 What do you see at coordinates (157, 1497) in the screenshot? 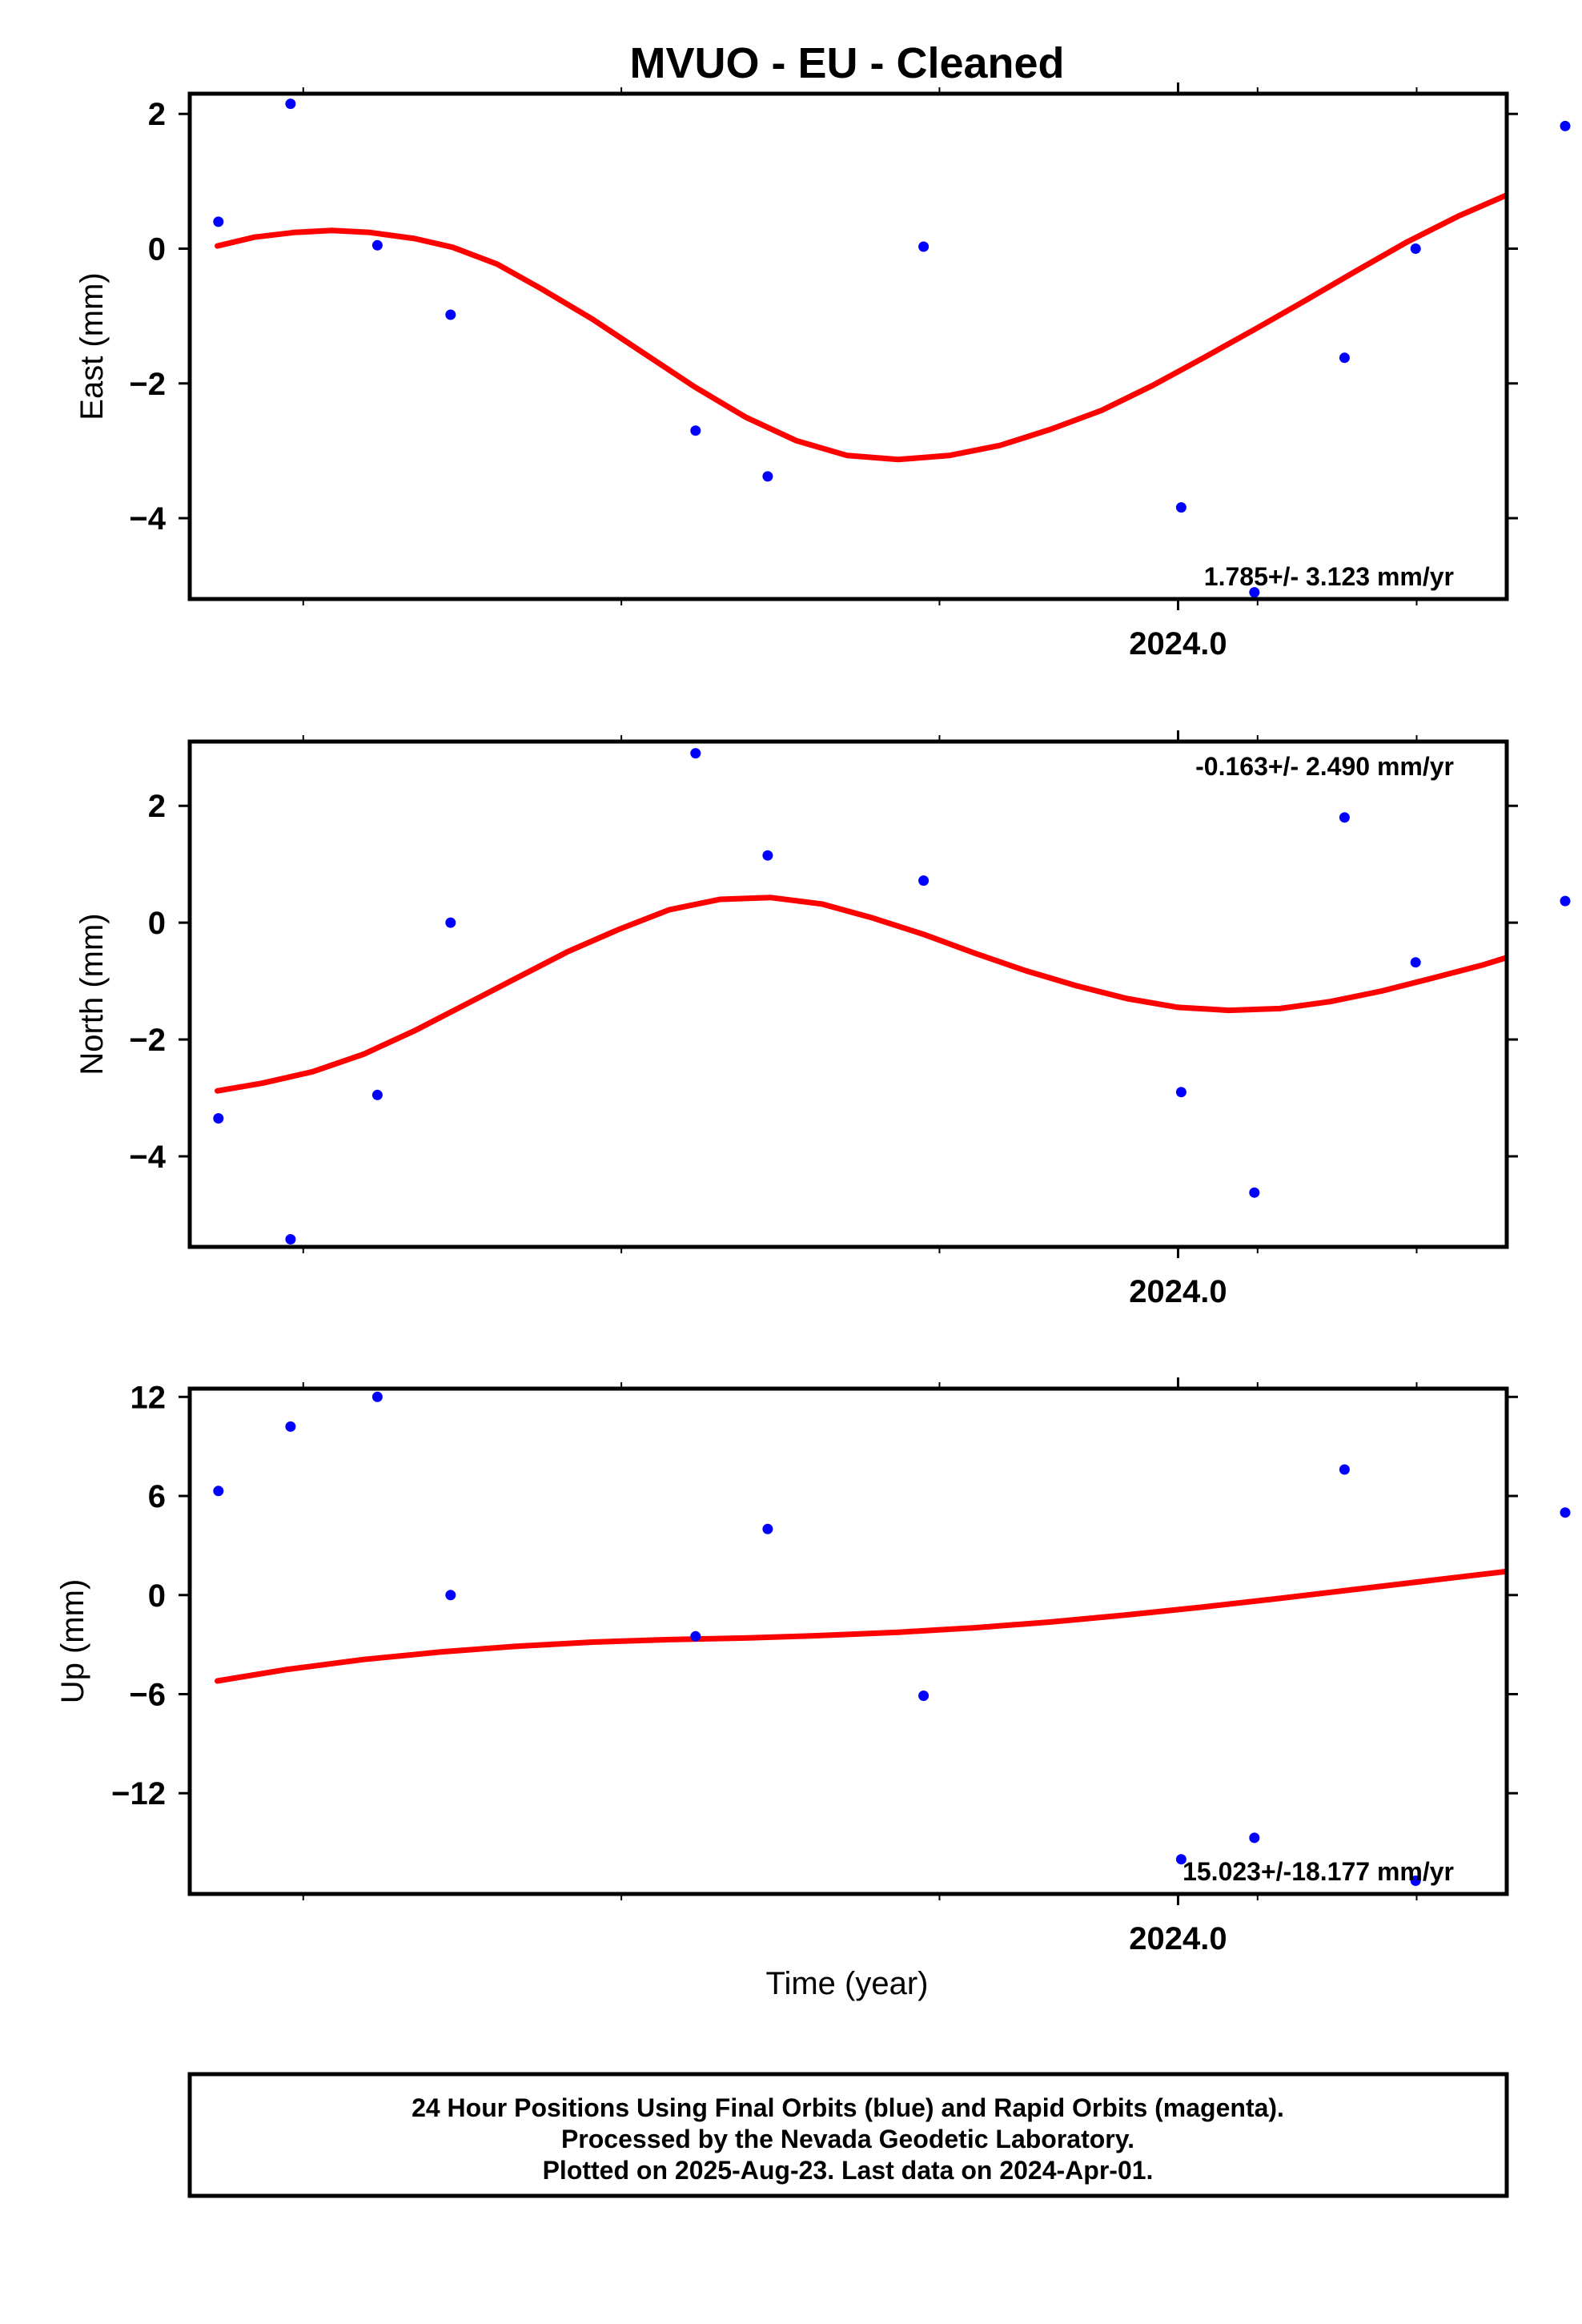
I see `up-y-tick-label: 6` at bounding box center [157, 1497].